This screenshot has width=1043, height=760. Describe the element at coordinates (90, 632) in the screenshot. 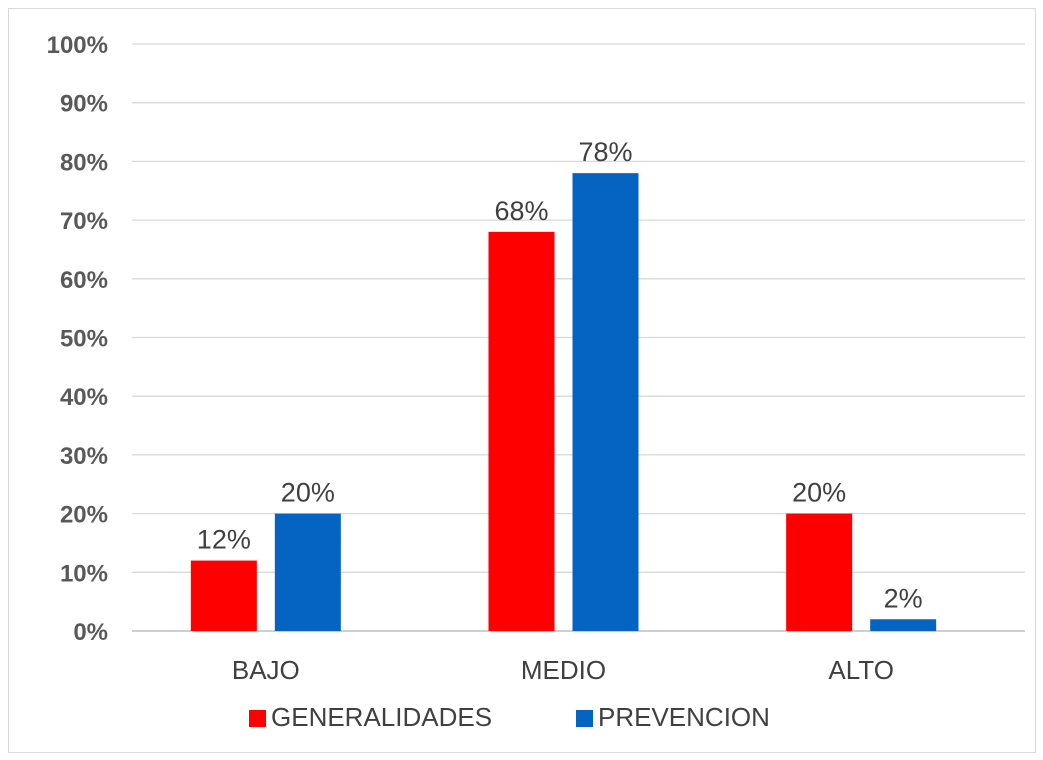

I see `y-tick-label: 0%` at that location.